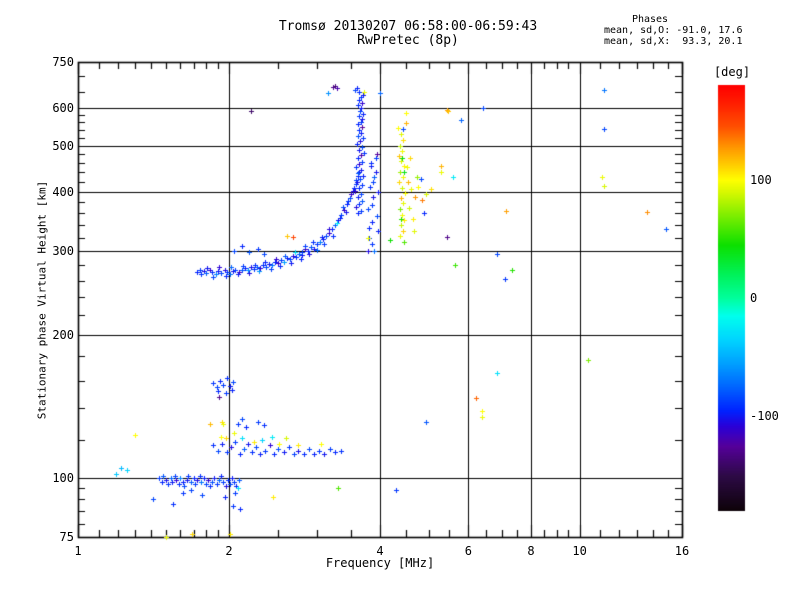 This screenshot has height=600, width=800. What do you see at coordinates (380, 563) in the screenshot?
I see `x-axis-title: Frequency [MHz]` at bounding box center [380, 563].